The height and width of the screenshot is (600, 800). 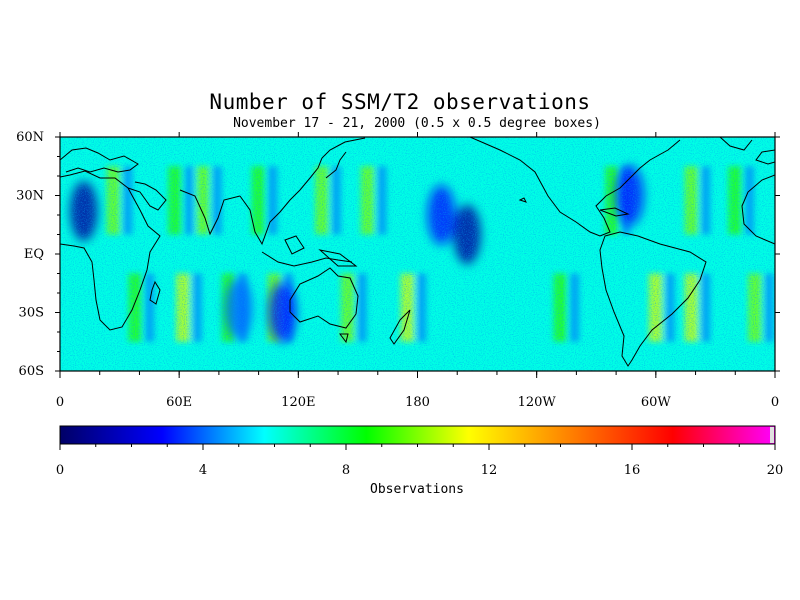 What do you see at coordinates (60, 470) in the screenshot?
I see `colorbar-tick-label: 0` at bounding box center [60, 470].